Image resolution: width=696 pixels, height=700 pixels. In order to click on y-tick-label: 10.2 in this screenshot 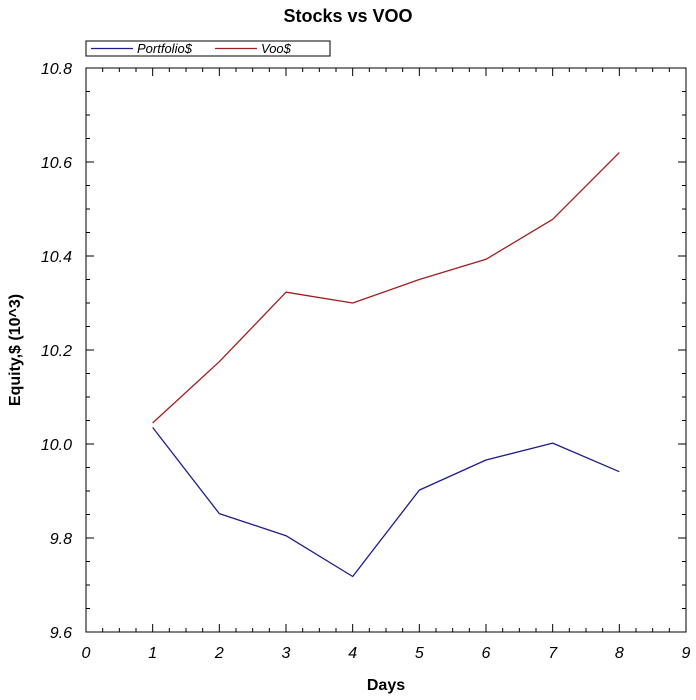, I will do `click(56, 351)`.